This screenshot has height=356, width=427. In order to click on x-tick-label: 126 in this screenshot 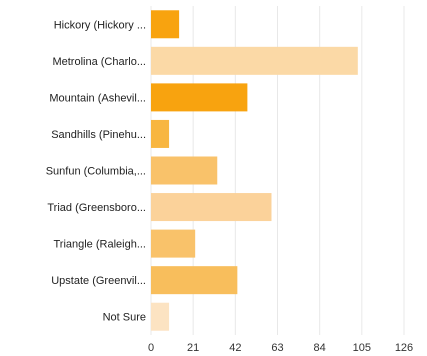, I will do `click(404, 348)`.